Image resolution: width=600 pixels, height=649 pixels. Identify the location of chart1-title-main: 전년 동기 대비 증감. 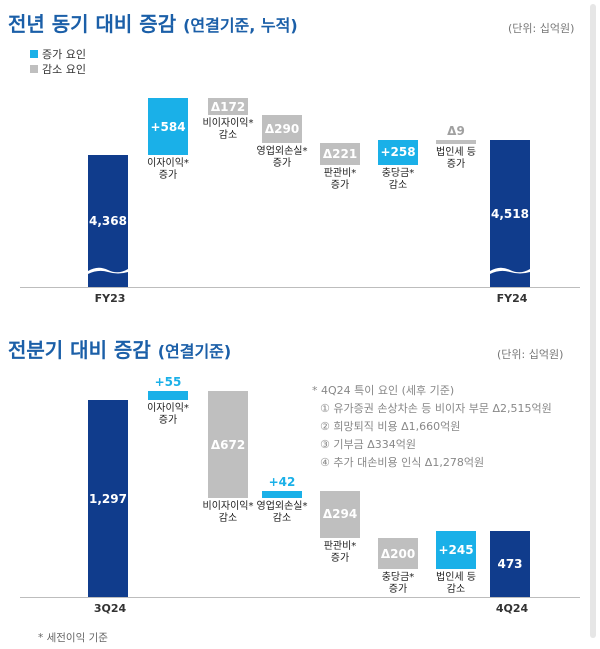
(92, 24).